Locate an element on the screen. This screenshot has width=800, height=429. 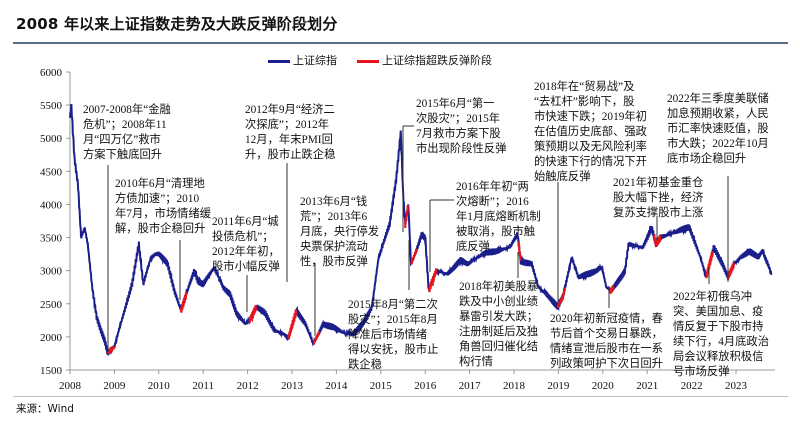
y-tick-label: 3000 is located at coordinates (51, 272).